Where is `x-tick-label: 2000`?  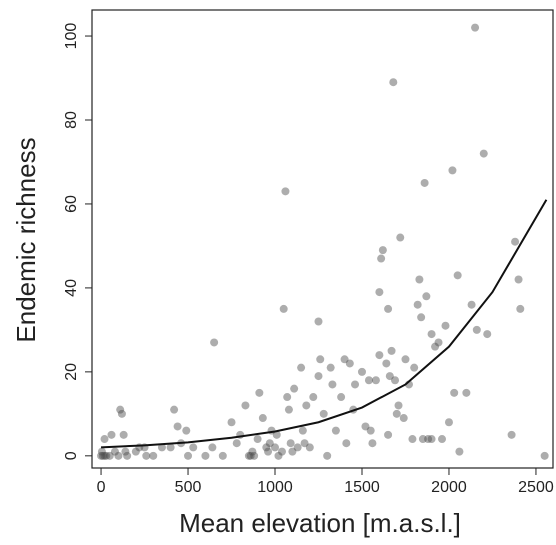 x-tick-label: 2000 is located at coordinates (449, 487).